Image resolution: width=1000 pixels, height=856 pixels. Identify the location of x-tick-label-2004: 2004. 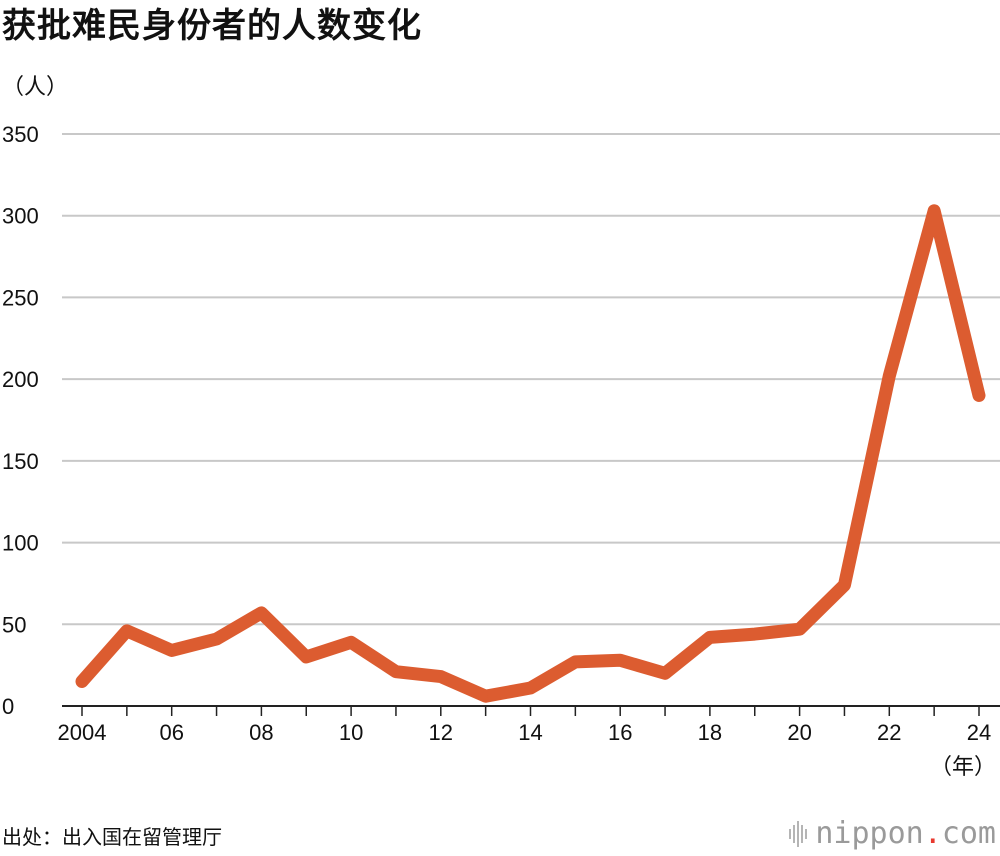
(82, 732).